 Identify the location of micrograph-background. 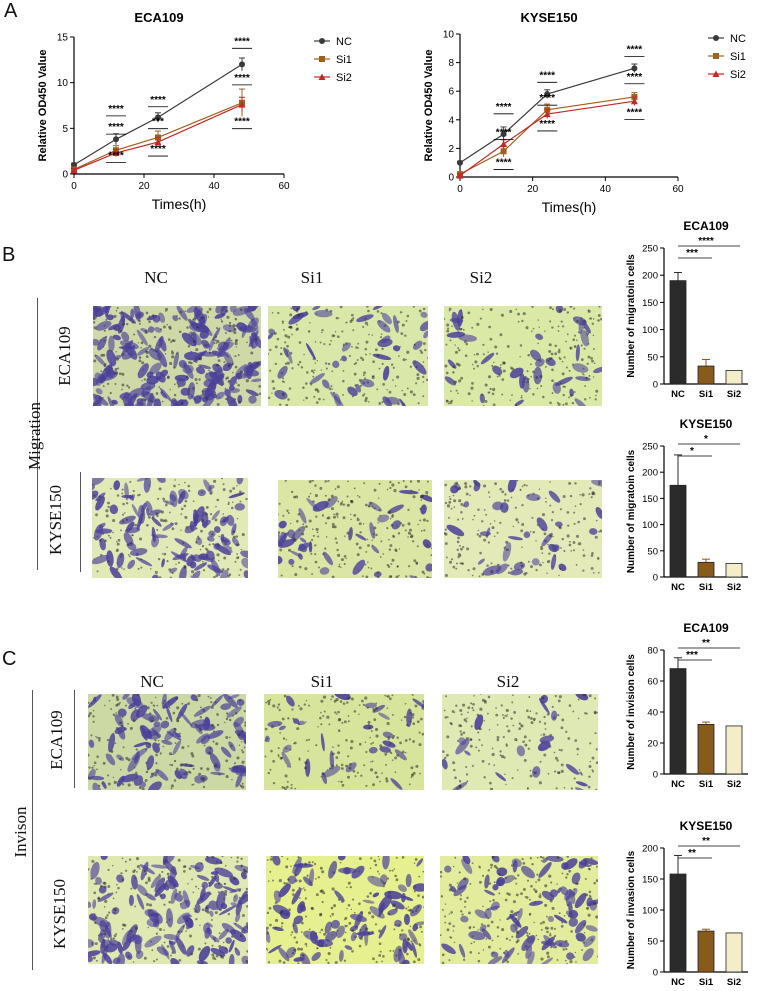
(344, 742).